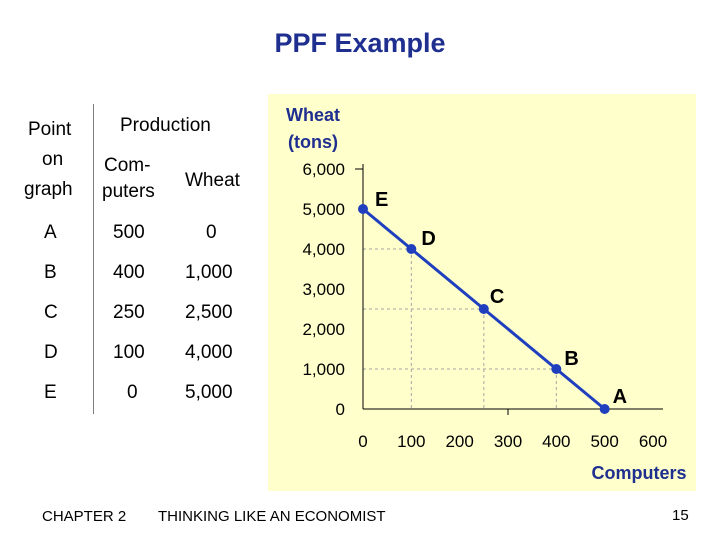 This screenshot has height=540, width=720. Describe the element at coordinates (323, 289) in the screenshot. I see `y-tick-label: 3,000` at that location.